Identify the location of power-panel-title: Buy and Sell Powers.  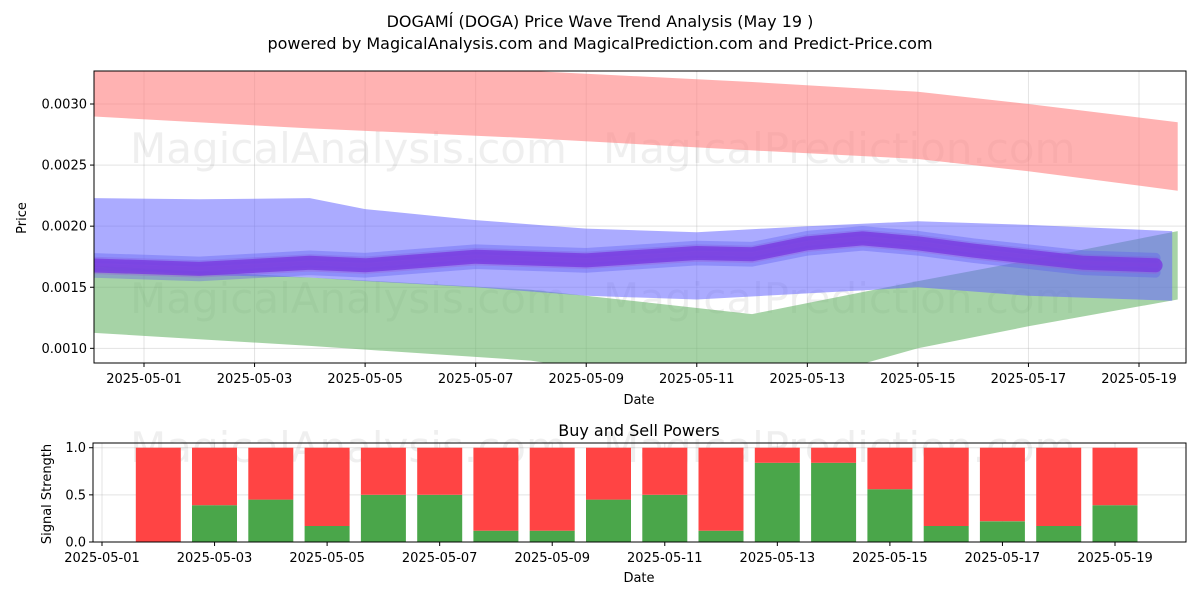
(639, 430).